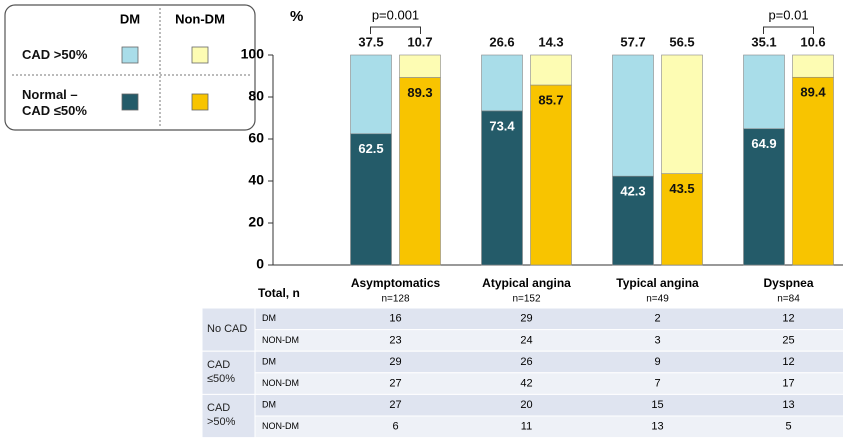 The height and width of the screenshot is (438, 843). What do you see at coordinates (657, 283) in the screenshot?
I see `table-column-header: Typical angina` at bounding box center [657, 283].